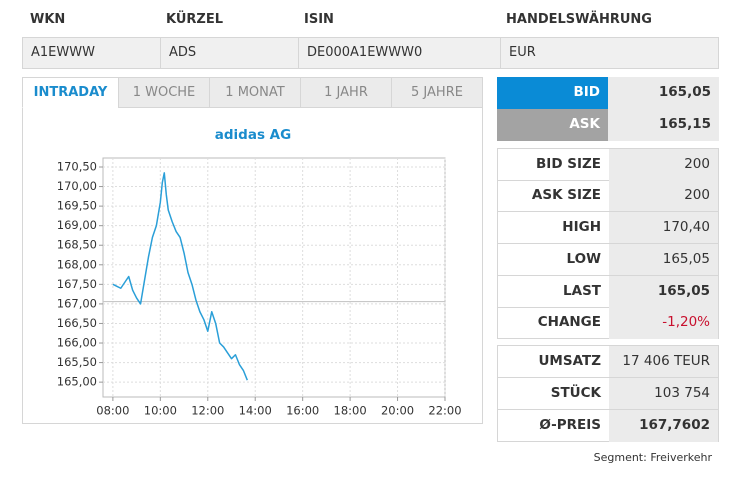  What do you see at coordinates (255, 411) in the screenshot?
I see `x-tick-label: 14:00` at bounding box center [255, 411].